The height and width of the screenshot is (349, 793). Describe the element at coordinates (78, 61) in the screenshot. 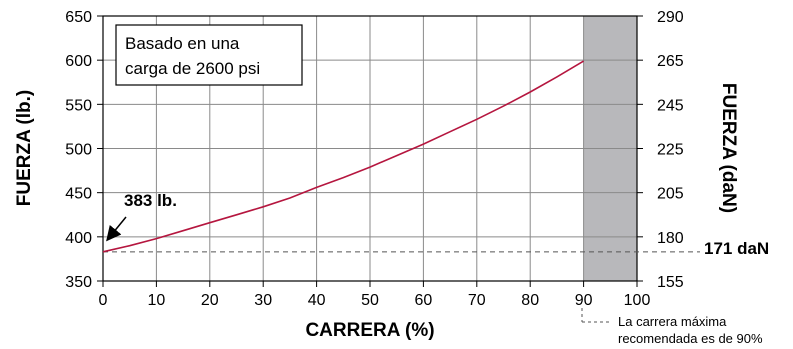

I see `y-left-tick-label: 600` at that location.